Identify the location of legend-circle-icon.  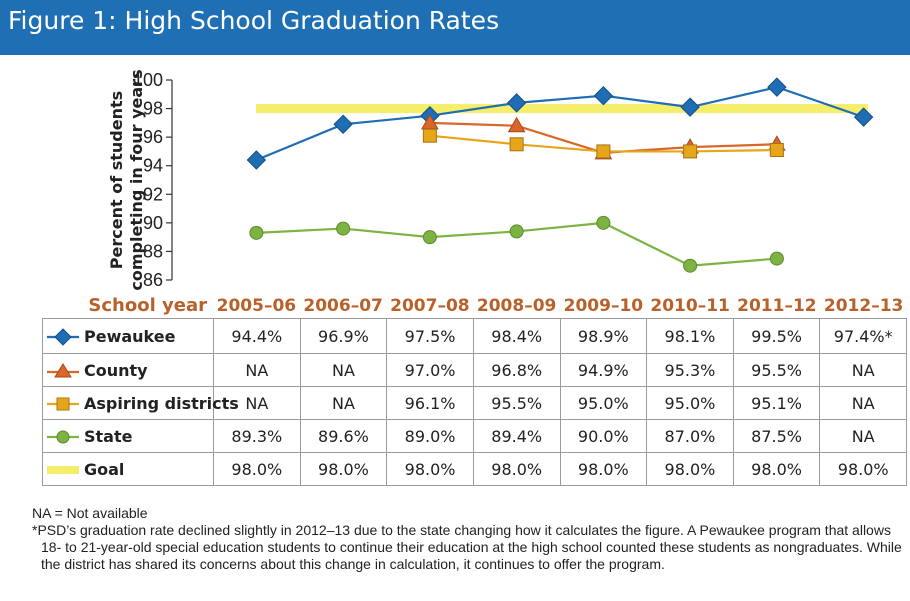
(63, 436).